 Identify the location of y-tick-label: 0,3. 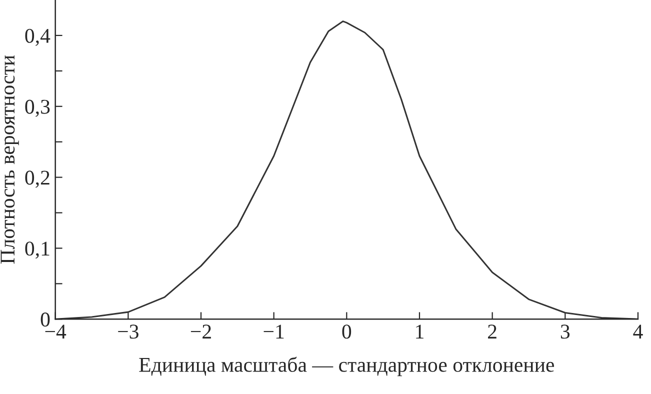
(37, 108).